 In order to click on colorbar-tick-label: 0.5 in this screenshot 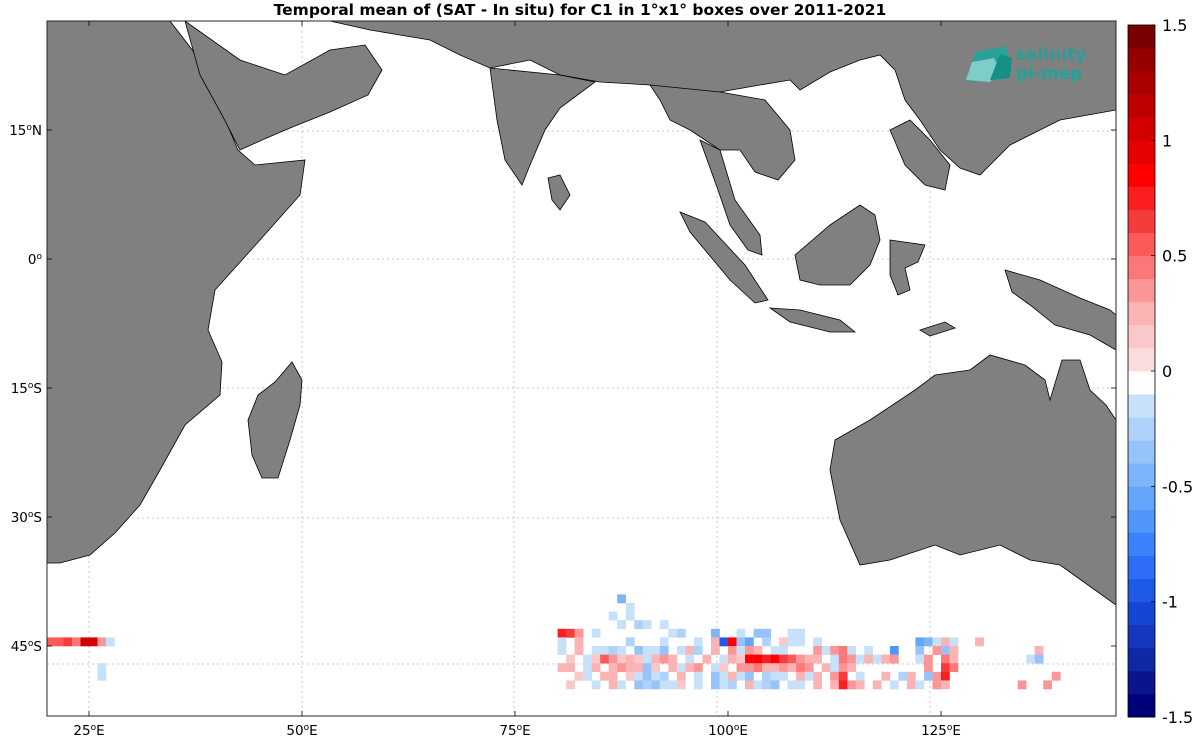, I will do `click(1174, 256)`.